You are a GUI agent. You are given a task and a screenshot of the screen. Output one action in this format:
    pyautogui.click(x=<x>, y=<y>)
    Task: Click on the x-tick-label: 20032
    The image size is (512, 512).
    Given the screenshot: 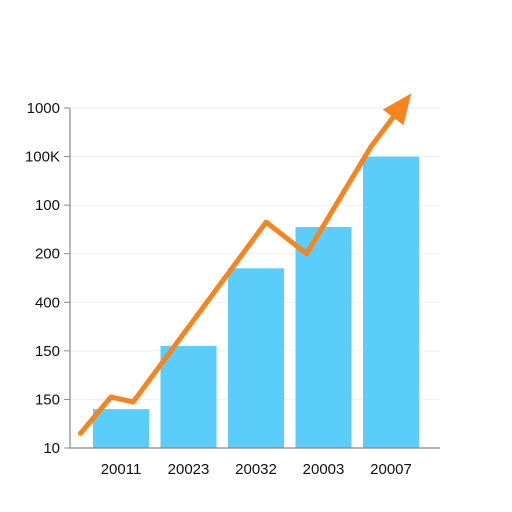 What is the action you would take?
    pyautogui.click(x=256, y=469)
    